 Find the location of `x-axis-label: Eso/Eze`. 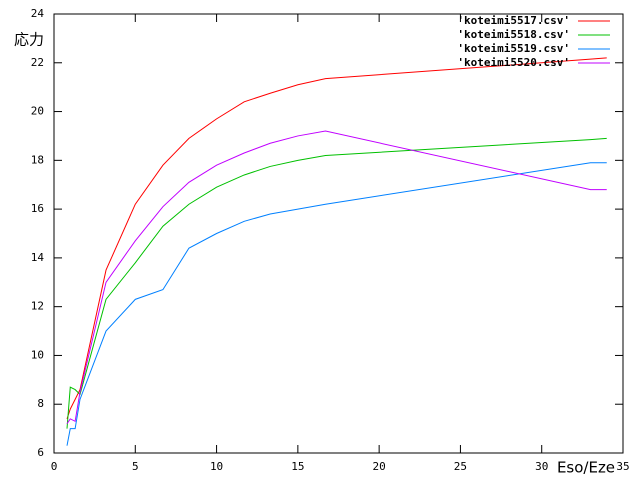

x-axis-label: Eso/Eze is located at coordinates (586, 468).